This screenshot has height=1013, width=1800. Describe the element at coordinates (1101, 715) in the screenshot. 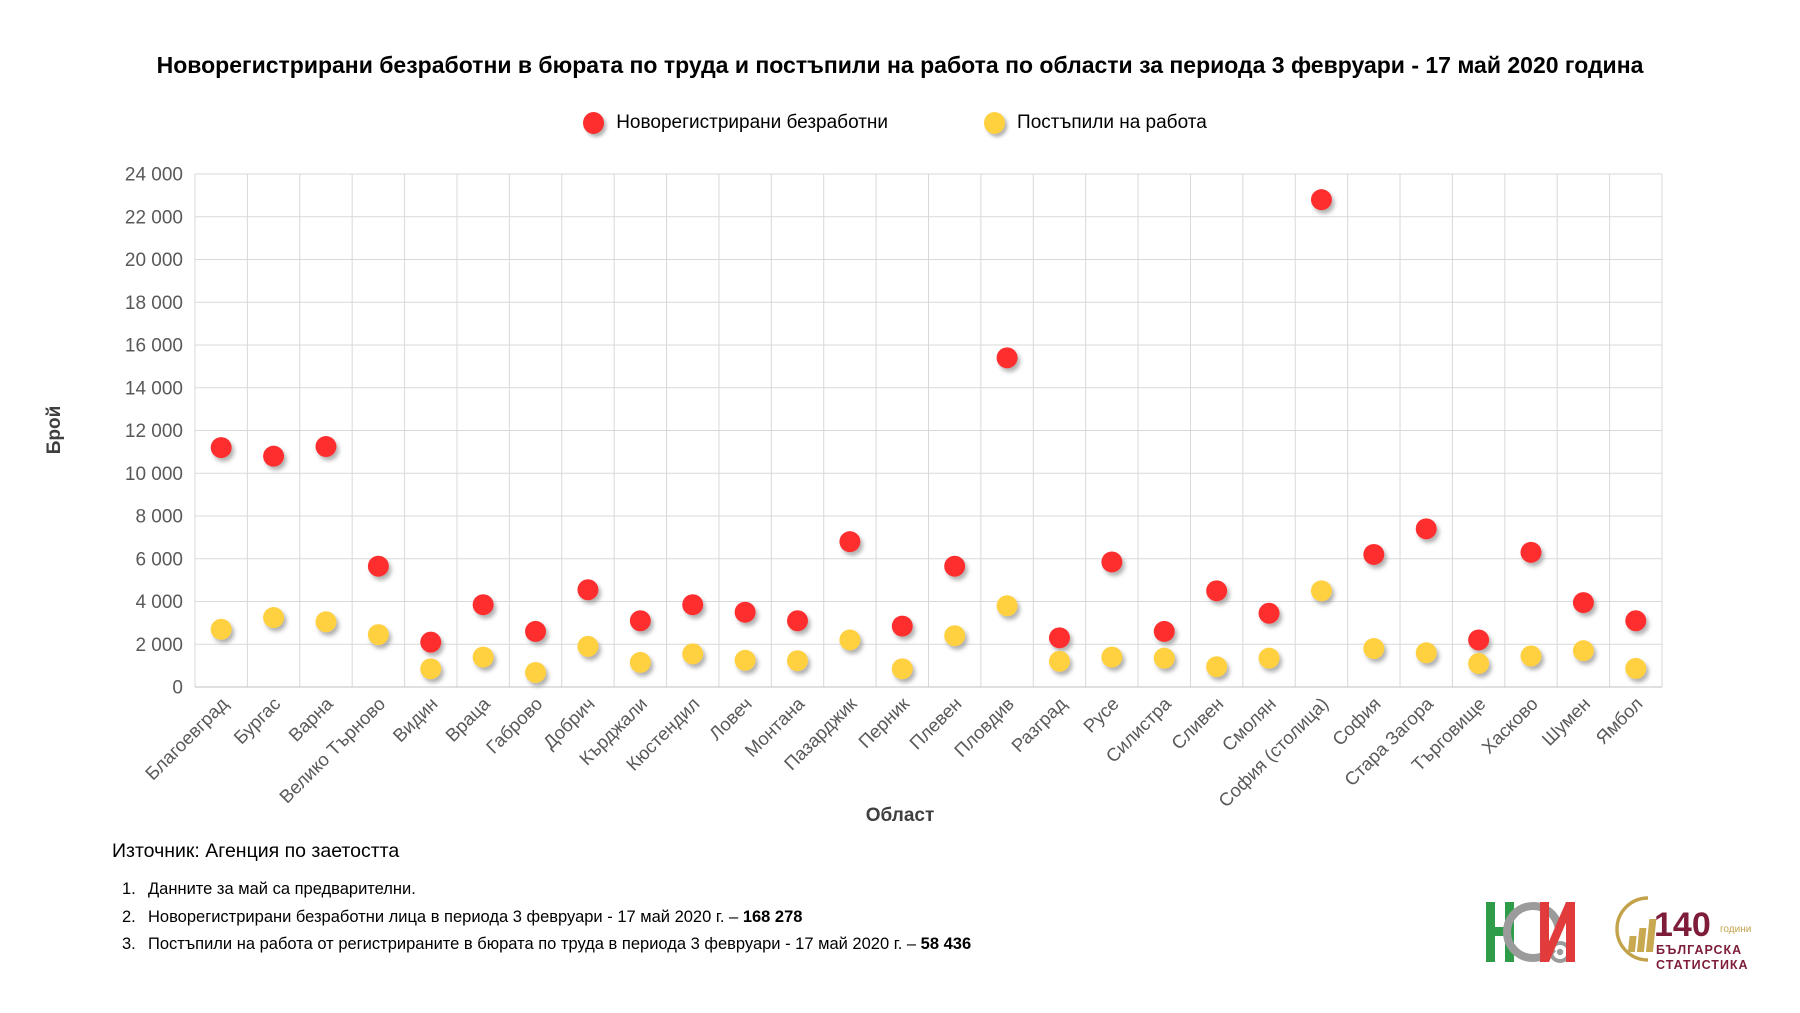

I see `x-category-label: Русе` at that location.